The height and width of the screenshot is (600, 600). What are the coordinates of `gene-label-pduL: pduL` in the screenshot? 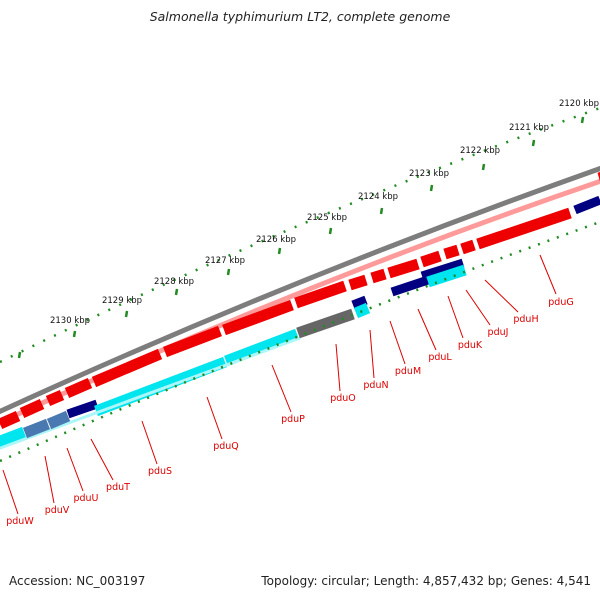 It's located at (440, 357).